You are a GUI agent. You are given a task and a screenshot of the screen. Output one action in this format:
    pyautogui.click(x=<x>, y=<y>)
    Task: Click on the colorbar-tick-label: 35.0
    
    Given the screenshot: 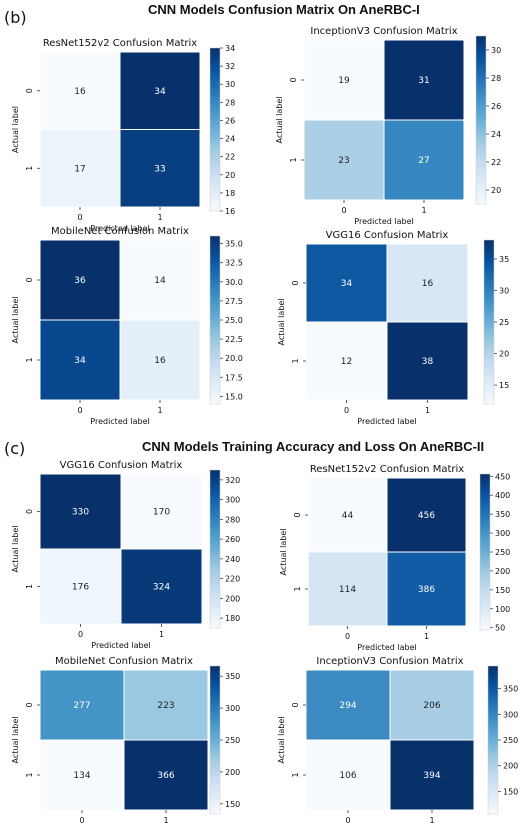 What is the action you would take?
    pyautogui.click(x=234, y=244)
    